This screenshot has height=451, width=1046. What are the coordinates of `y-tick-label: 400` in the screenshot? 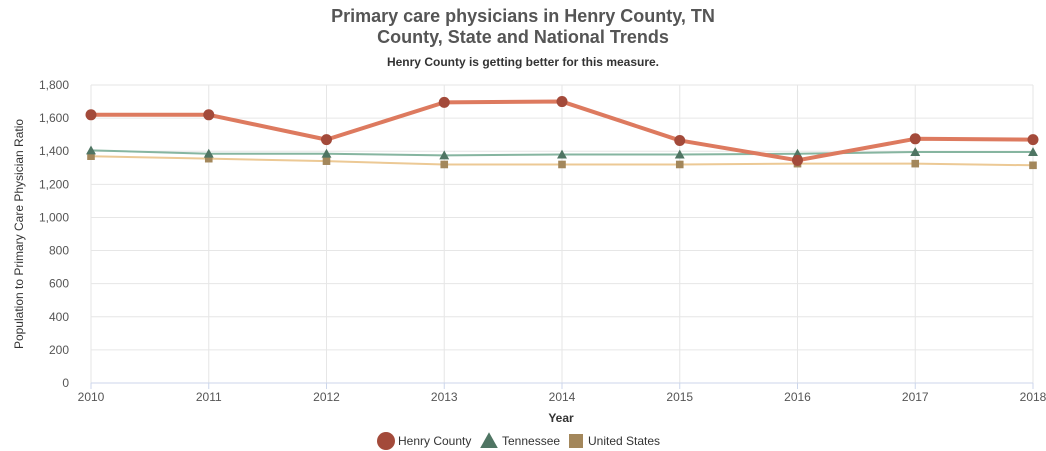 It's located at (59, 317).